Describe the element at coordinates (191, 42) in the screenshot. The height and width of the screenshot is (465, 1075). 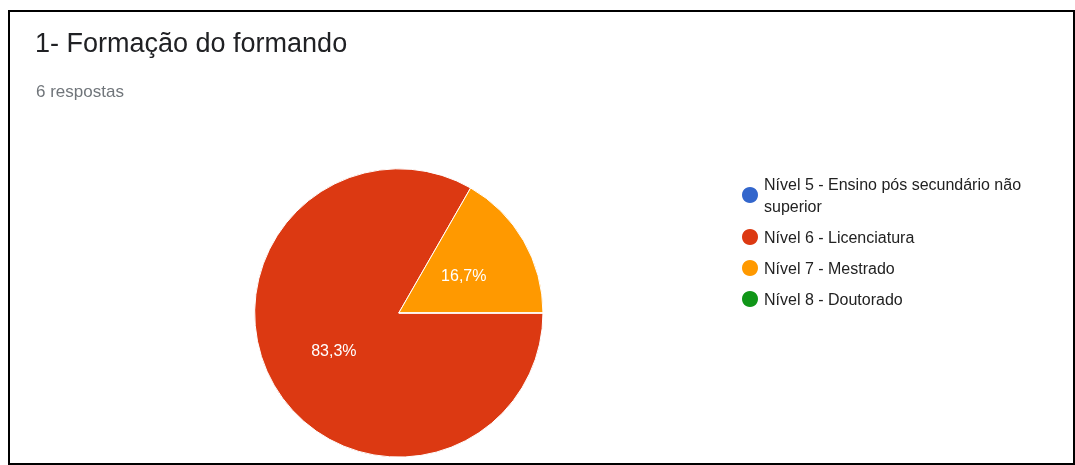
I see `chart-title: 1- Formação do formando` at that location.